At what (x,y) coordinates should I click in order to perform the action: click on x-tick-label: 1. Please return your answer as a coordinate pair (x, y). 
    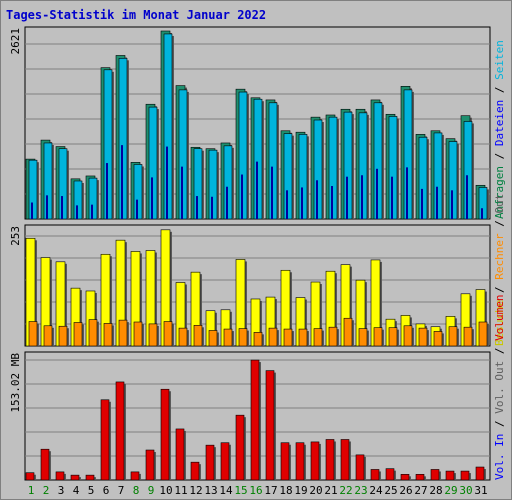
    Looking at the image, I should click on (31, 490).